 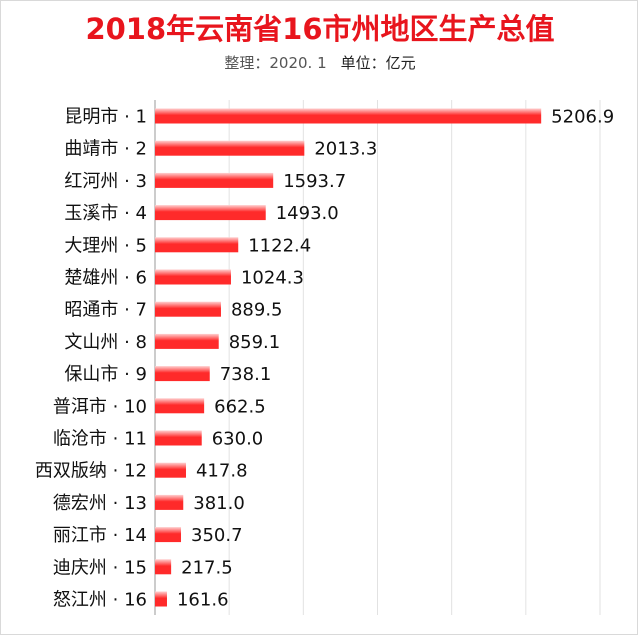 I want to click on value-label: 417.8, so click(x=222, y=471).